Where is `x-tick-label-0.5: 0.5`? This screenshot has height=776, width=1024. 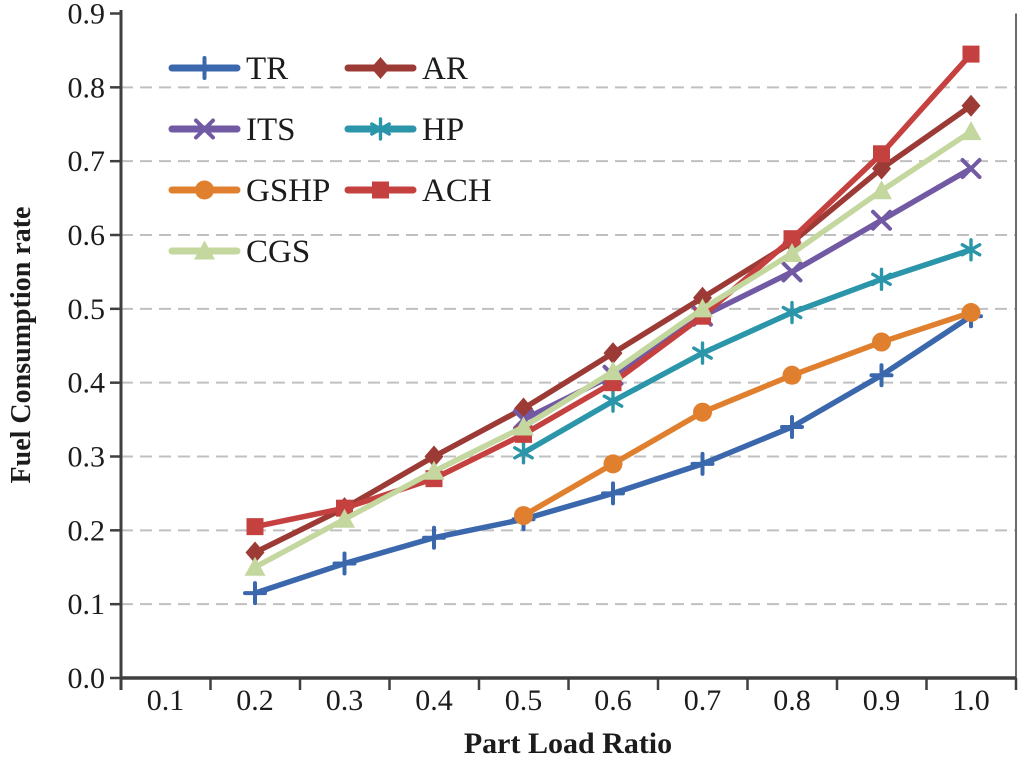 x-tick-label-0.5: 0.5 is located at coordinates (524, 700).